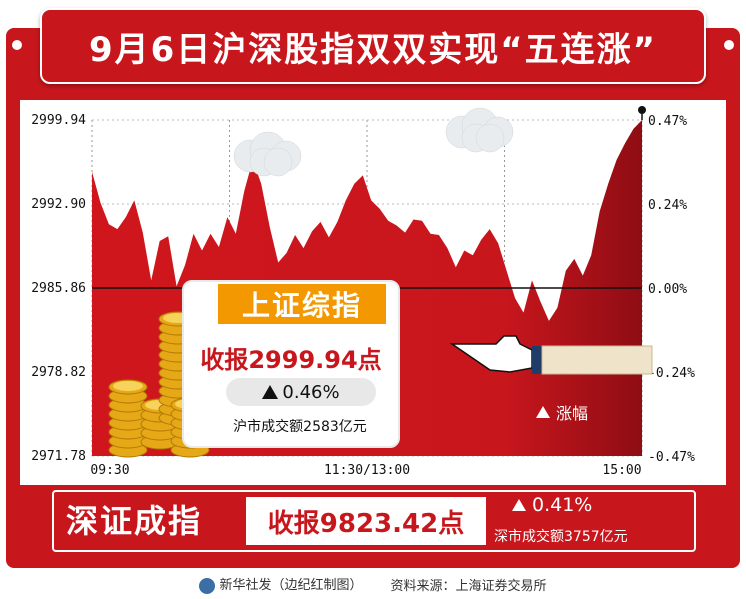 The height and width of the screenshot is (599, 746). I want to click on y-tick-label: 2999.94, so click(58, 120).